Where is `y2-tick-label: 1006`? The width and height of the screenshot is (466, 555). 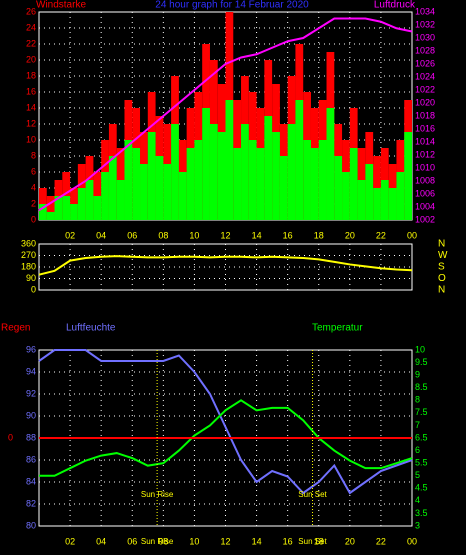
y2-tick-label: 1006 is located at coordinates (425, 193).